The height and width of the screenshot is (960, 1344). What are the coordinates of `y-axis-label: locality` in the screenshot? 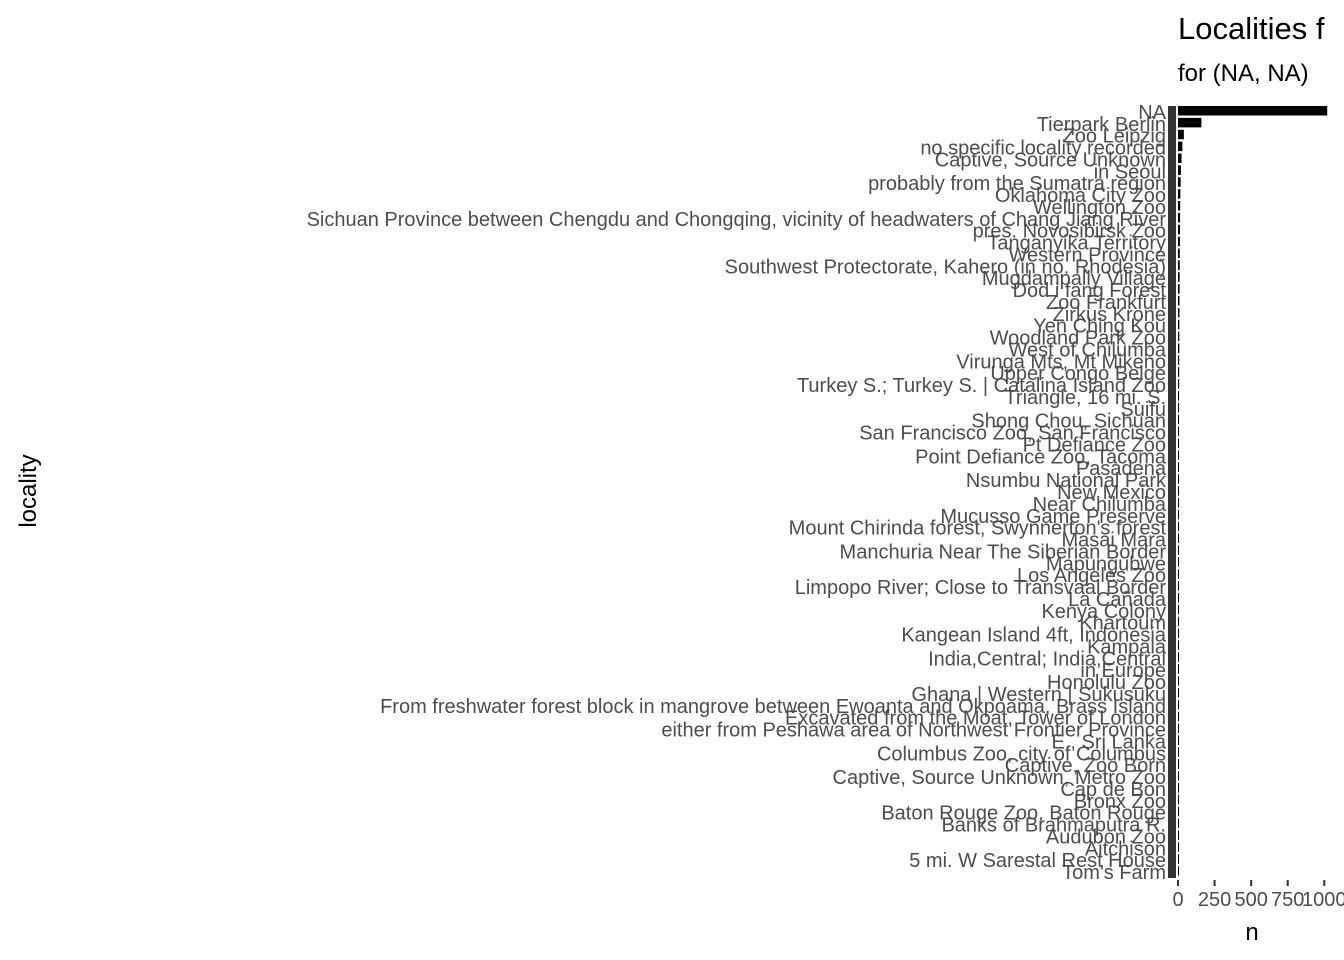 It's located at (28, 490).